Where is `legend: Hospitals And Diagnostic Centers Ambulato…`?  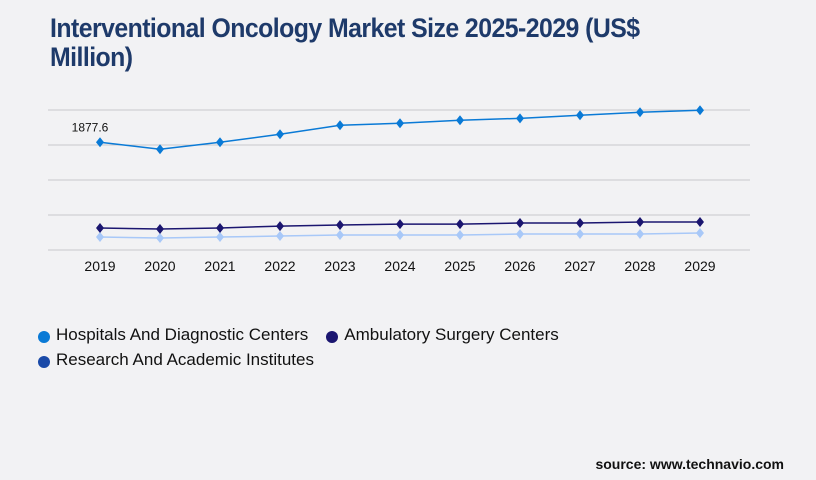 legend: Hospitals And Diagnostic Centers Ambulato… is located at coordinates (348, 348).